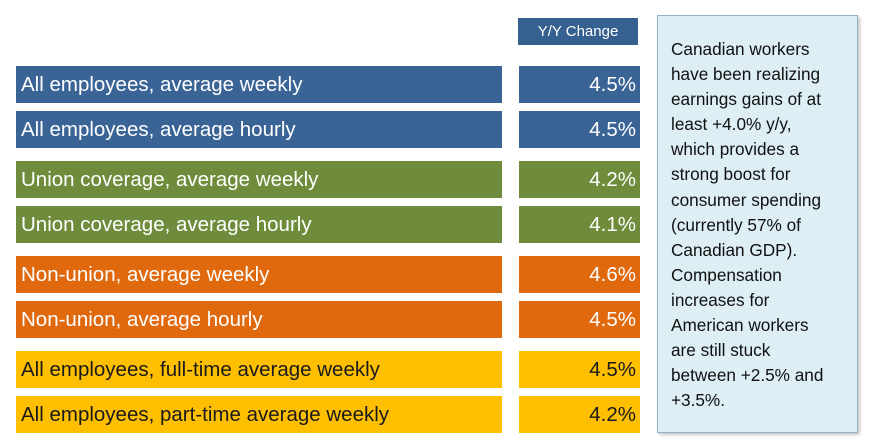  Describe the element at coordinates (259, 414) in the screenshot. I see `row-label: All employees, part-time average weekly` at that location.